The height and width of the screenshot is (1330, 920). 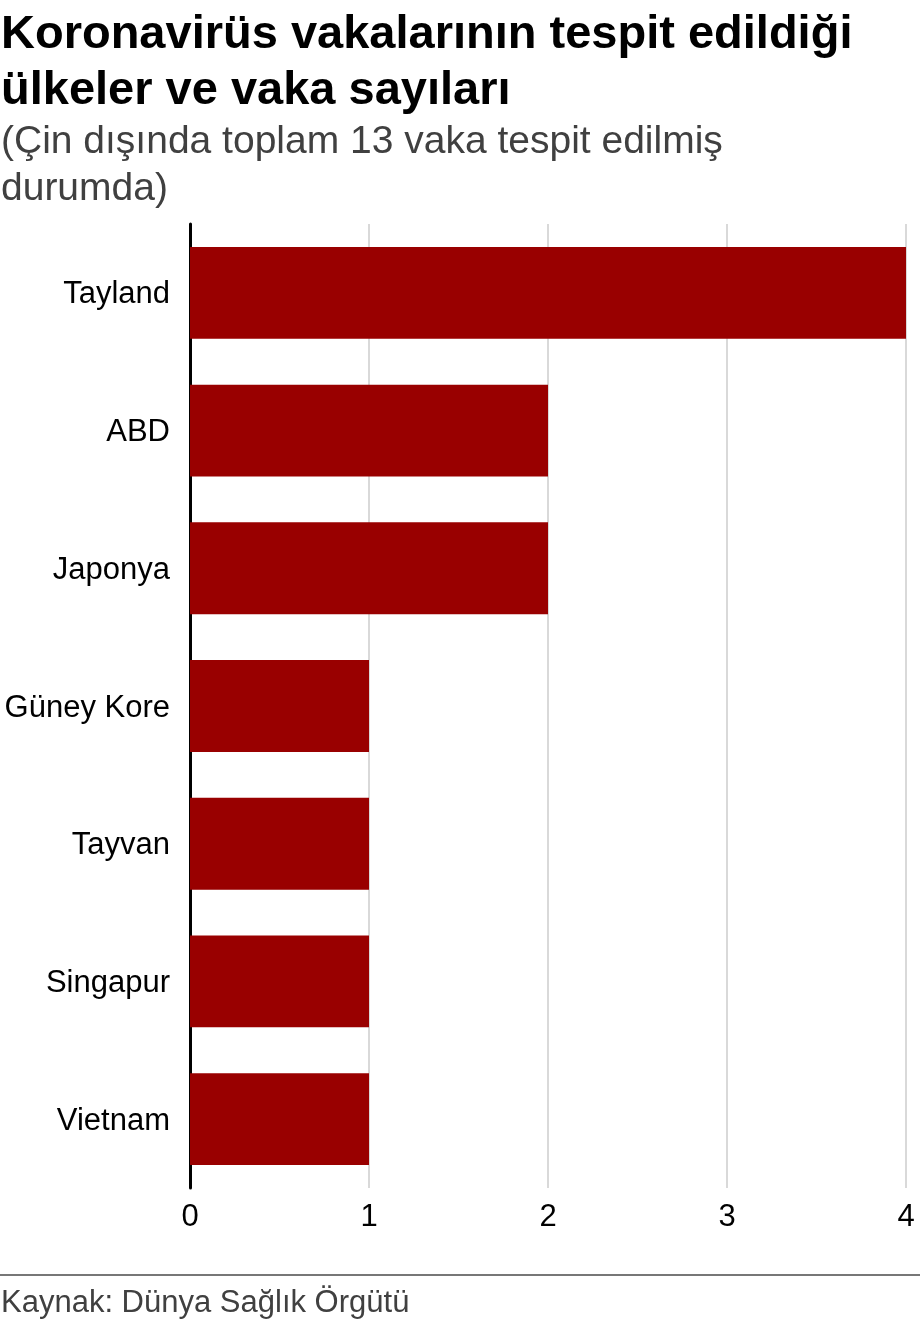 What do you see at coordinates (111, 568) in the screenshot?
I see `y-tick-label: Japonya` at bounding box center [111, 568].